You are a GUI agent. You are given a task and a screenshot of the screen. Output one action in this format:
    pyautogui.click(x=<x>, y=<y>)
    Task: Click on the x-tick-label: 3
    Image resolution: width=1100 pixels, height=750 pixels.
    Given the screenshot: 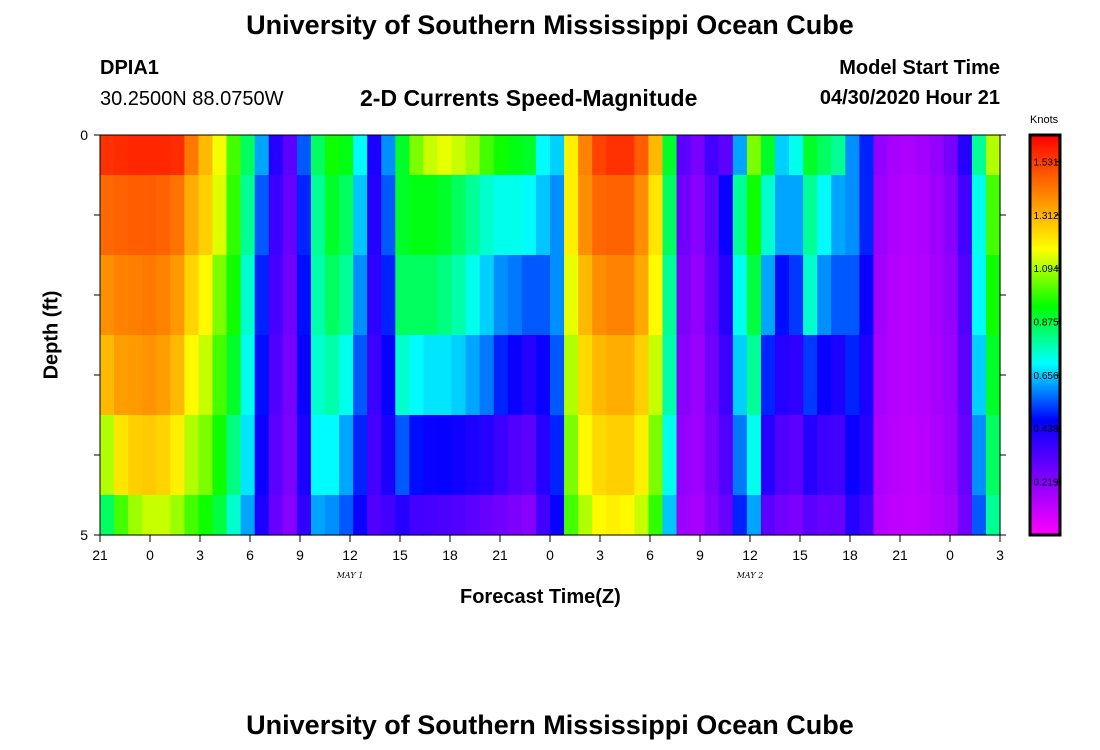 What is the action you would take?
    pyautogui.click(x=1000, y=555)
    